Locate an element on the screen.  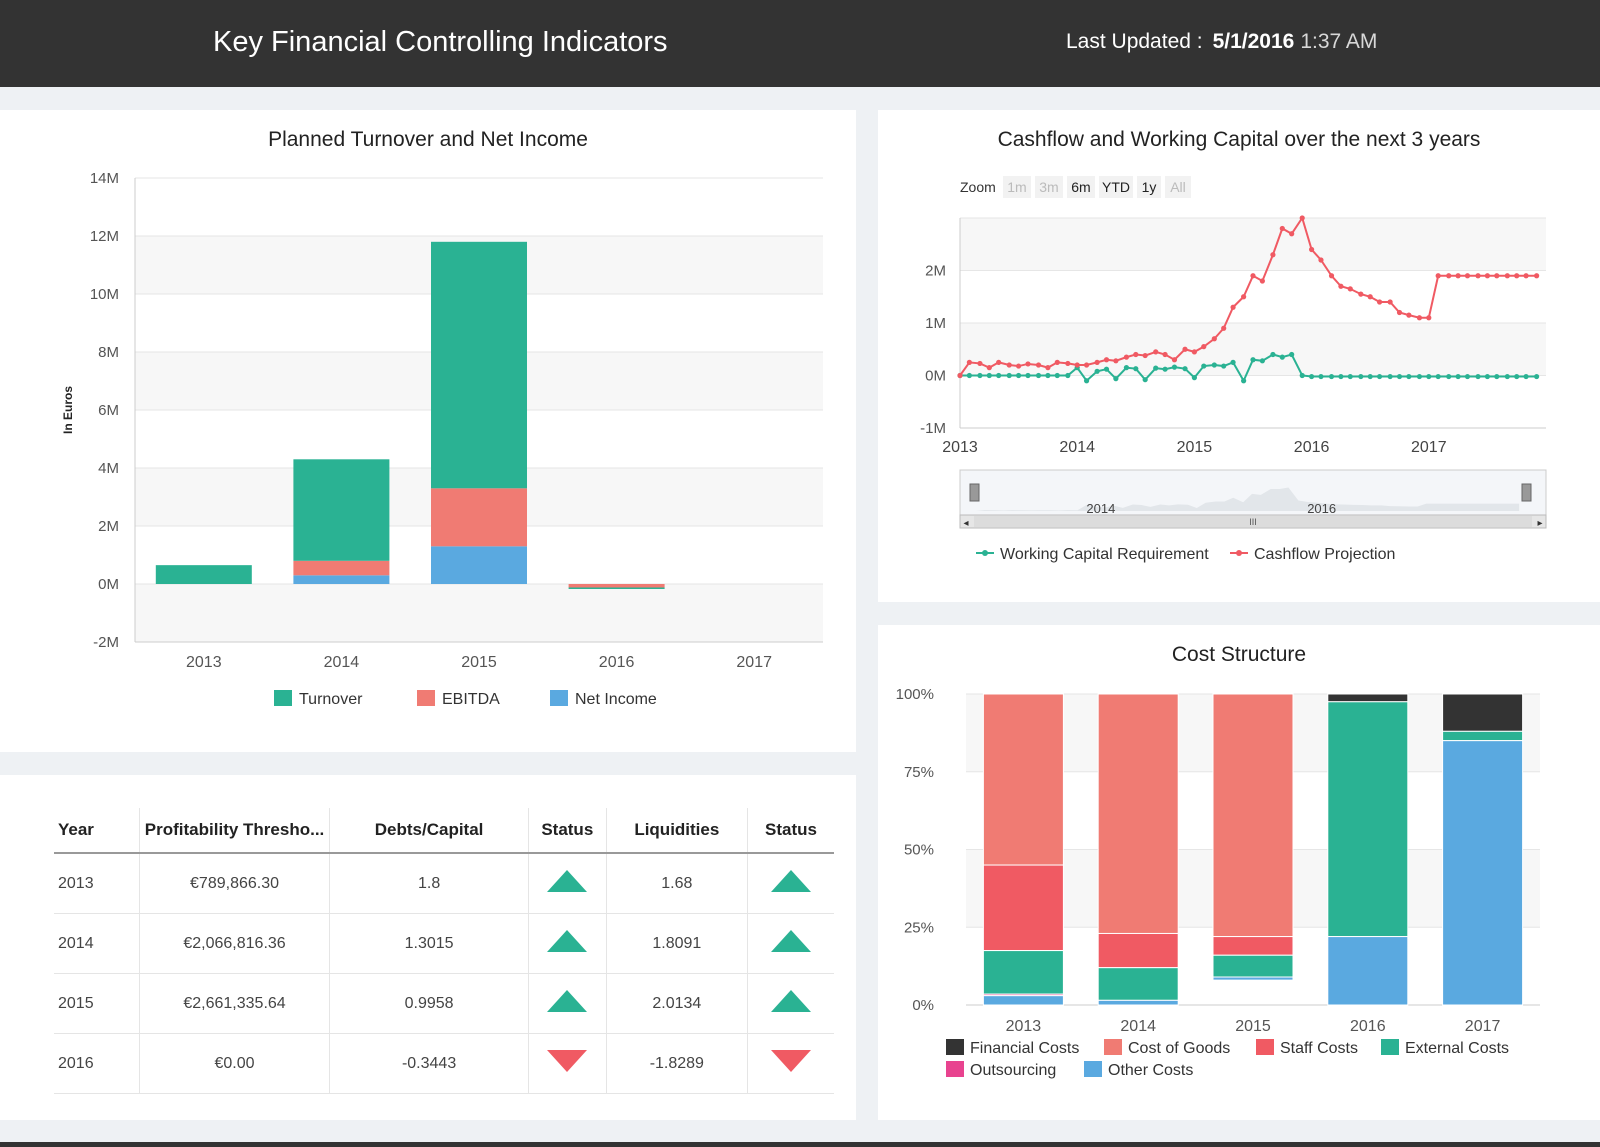
bar-cost-of-goods is located at coordinates (1138, 813).